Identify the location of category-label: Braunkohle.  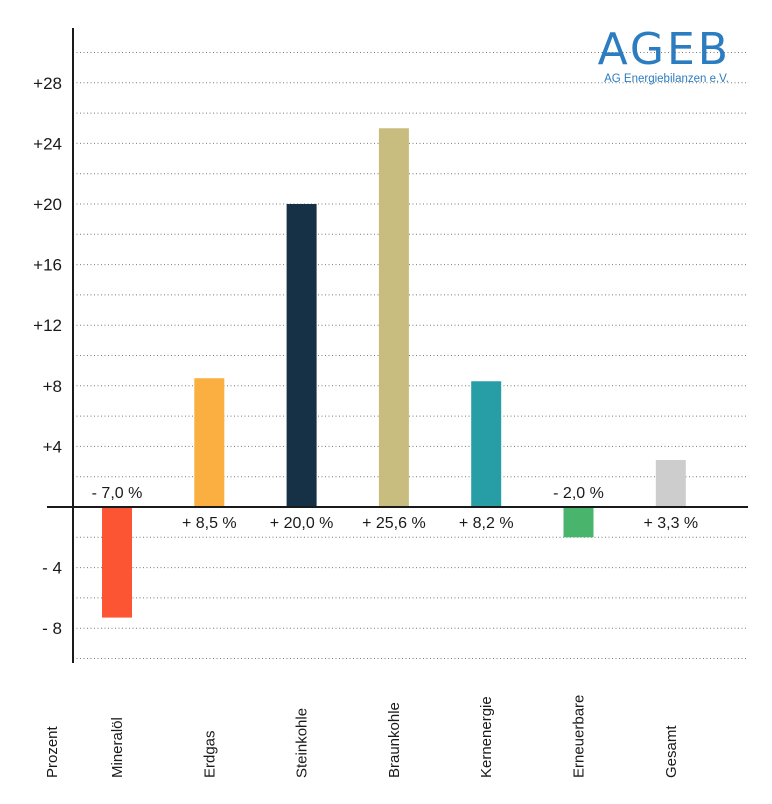
(394, 740).